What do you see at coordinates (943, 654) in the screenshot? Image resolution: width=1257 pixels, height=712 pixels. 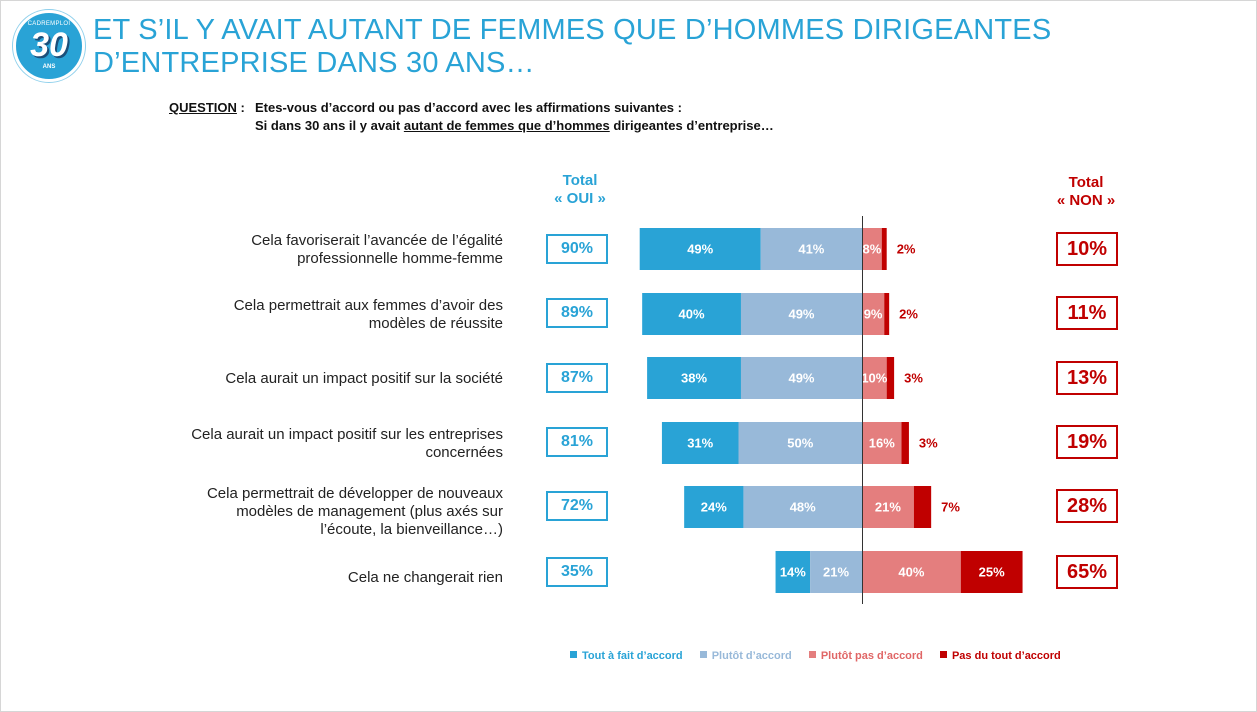 I see `legend-swatch-pas-du-tout` at bounding box center [943, 654].